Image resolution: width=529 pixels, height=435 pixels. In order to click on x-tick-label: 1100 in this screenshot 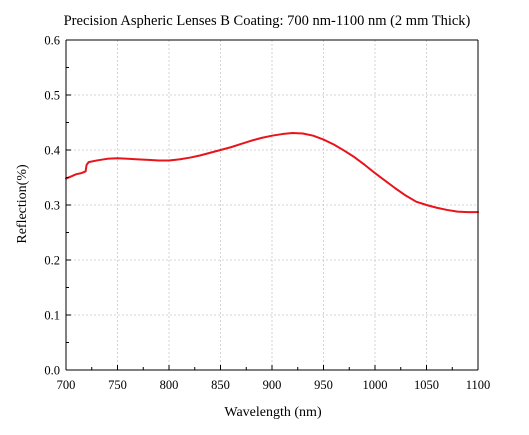, I will do `click(478, 385)`.